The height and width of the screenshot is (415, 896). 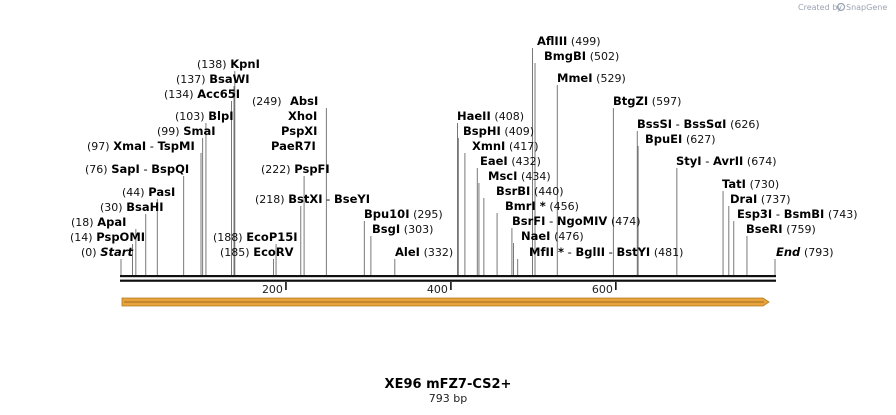 I want to click on restriction-site: (0) Start, so click(x=107, y=252).